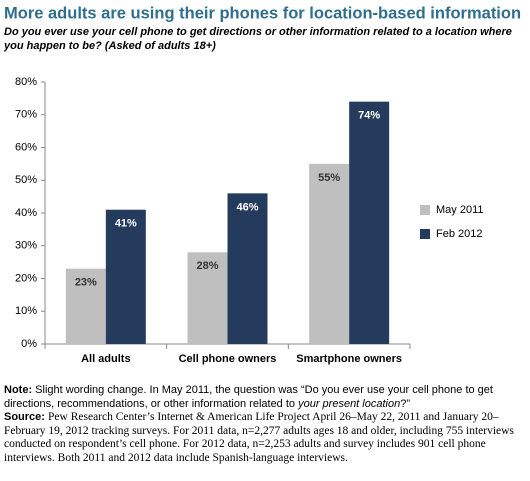 This screenshot has width=530, height=481. What do you see at coordinates (86, 283) in the screenshot?
I see `value-label: 23%` at bounding box center [86, 283].